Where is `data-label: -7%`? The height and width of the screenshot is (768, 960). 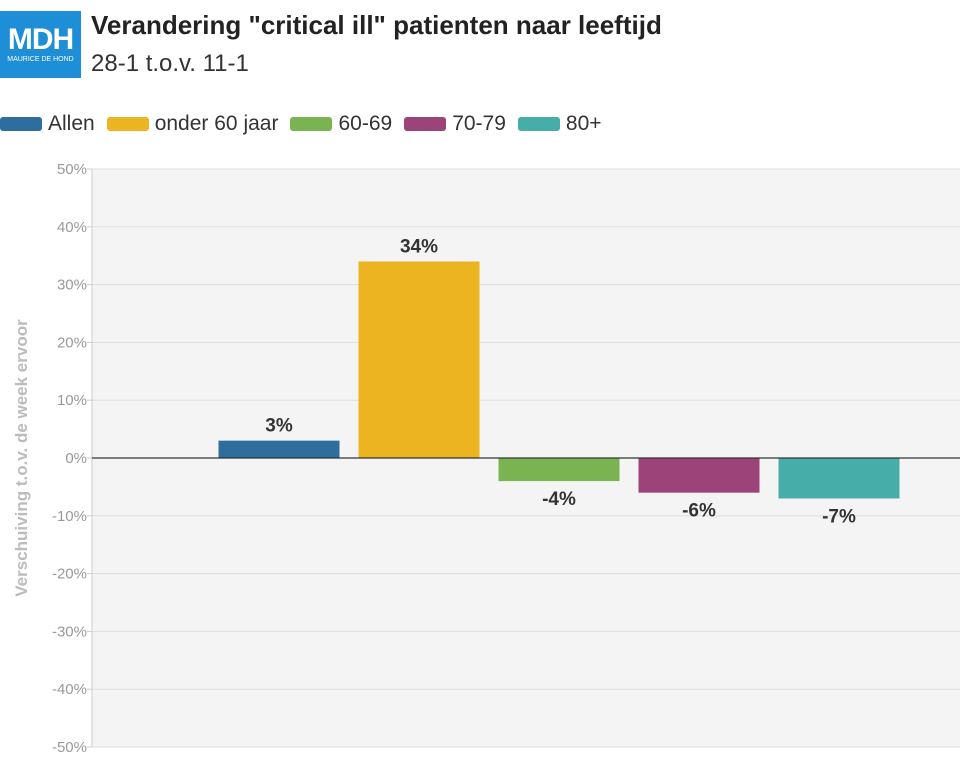 data-label: -7% is located at coordinates (839, 516).